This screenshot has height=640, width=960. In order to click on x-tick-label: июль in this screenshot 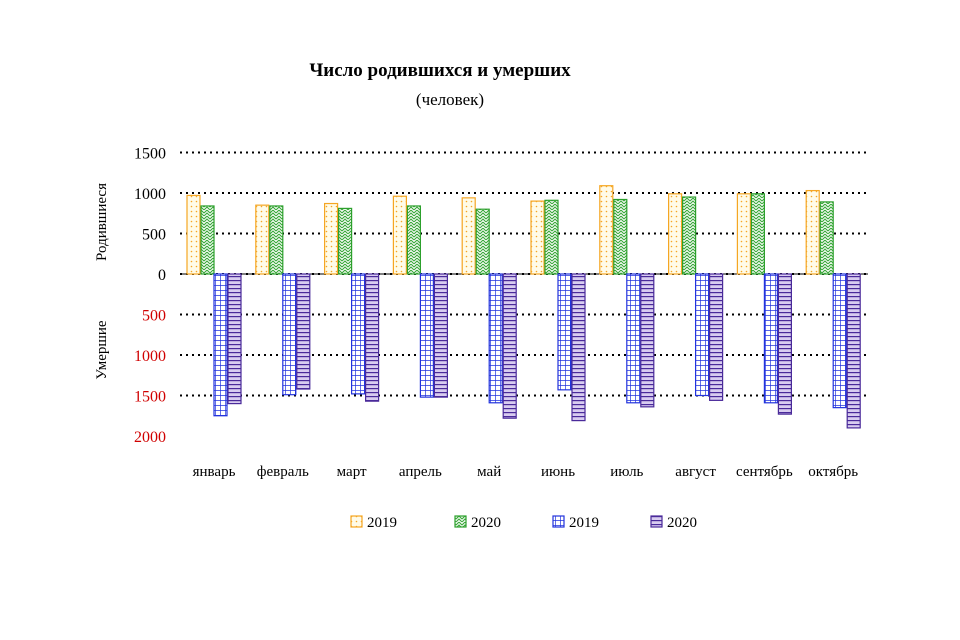, I will do `click(626, 472)`.